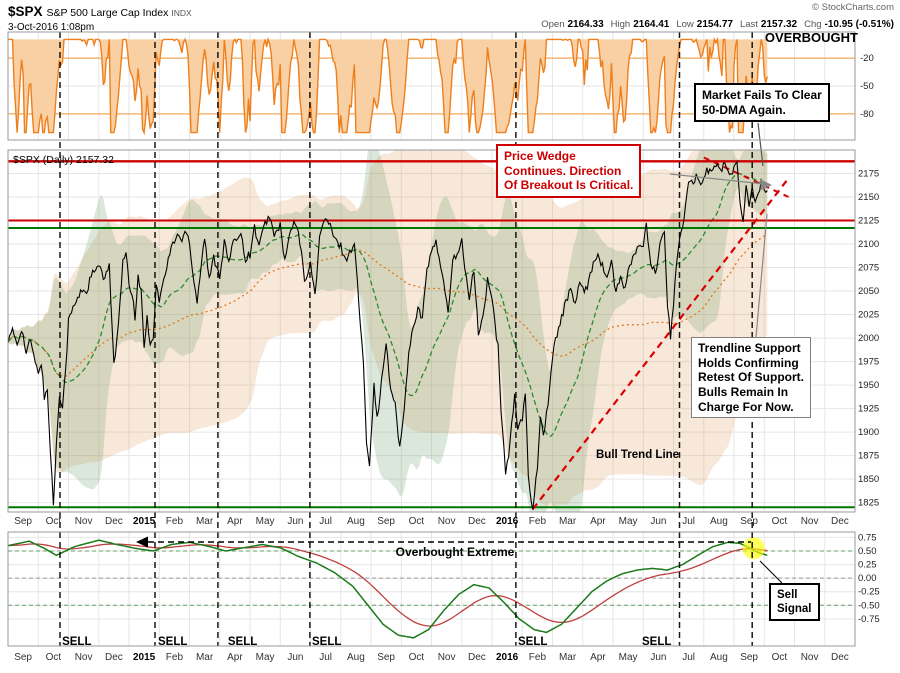  I want to click on overbought-extreme-label: Overbought Extreme, so click(455, 552).